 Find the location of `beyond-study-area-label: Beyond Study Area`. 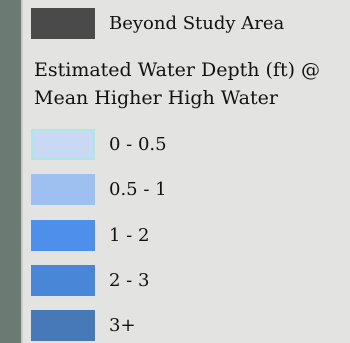

beyond-study-area-label: Beyond Study Area is located at coordinates (197, 23).